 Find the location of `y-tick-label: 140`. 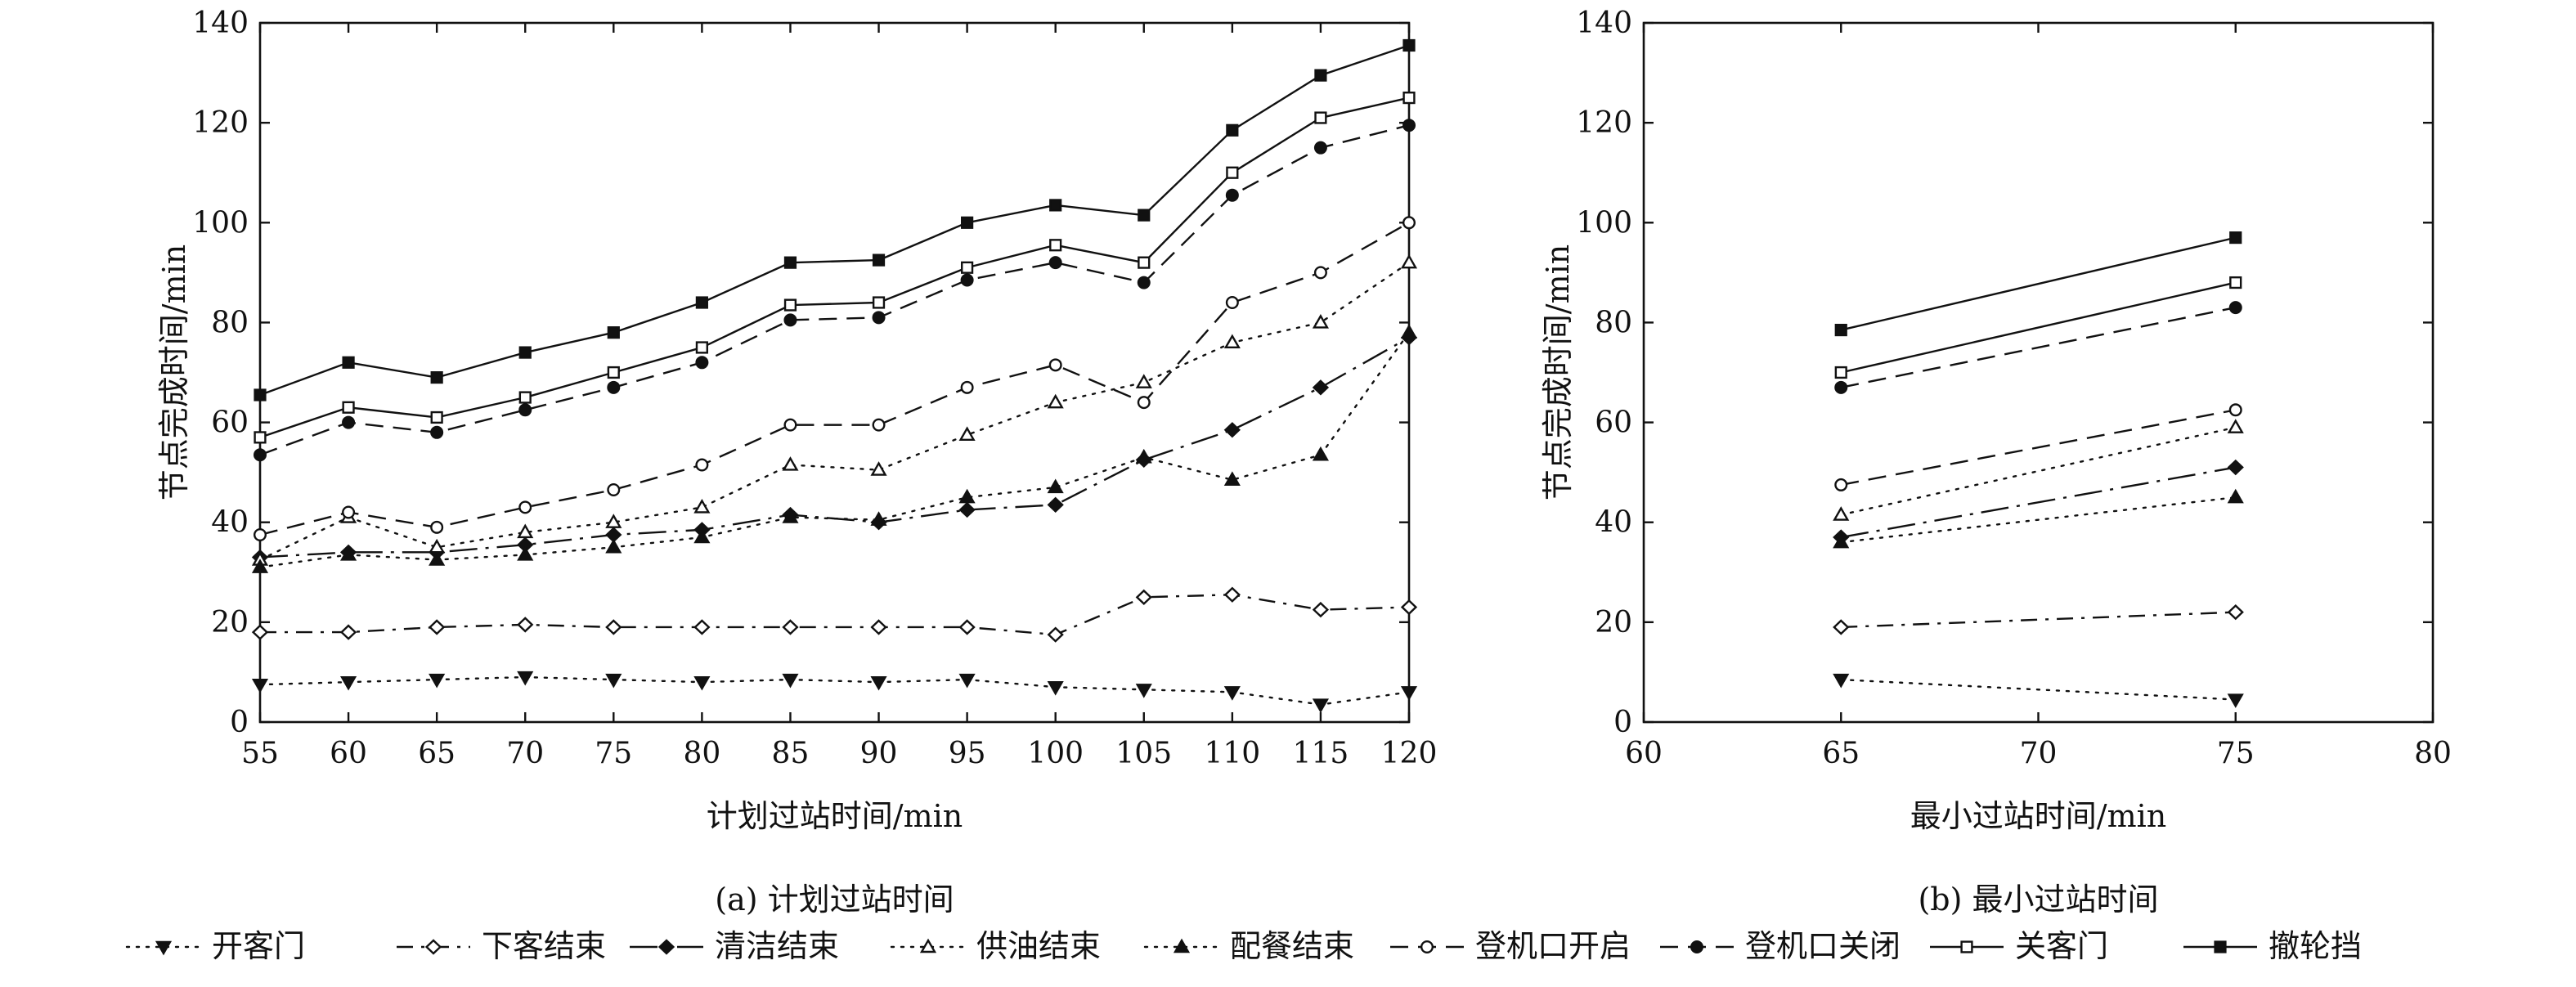

y-tick-label: 140 is located at coordinates (221, 24).